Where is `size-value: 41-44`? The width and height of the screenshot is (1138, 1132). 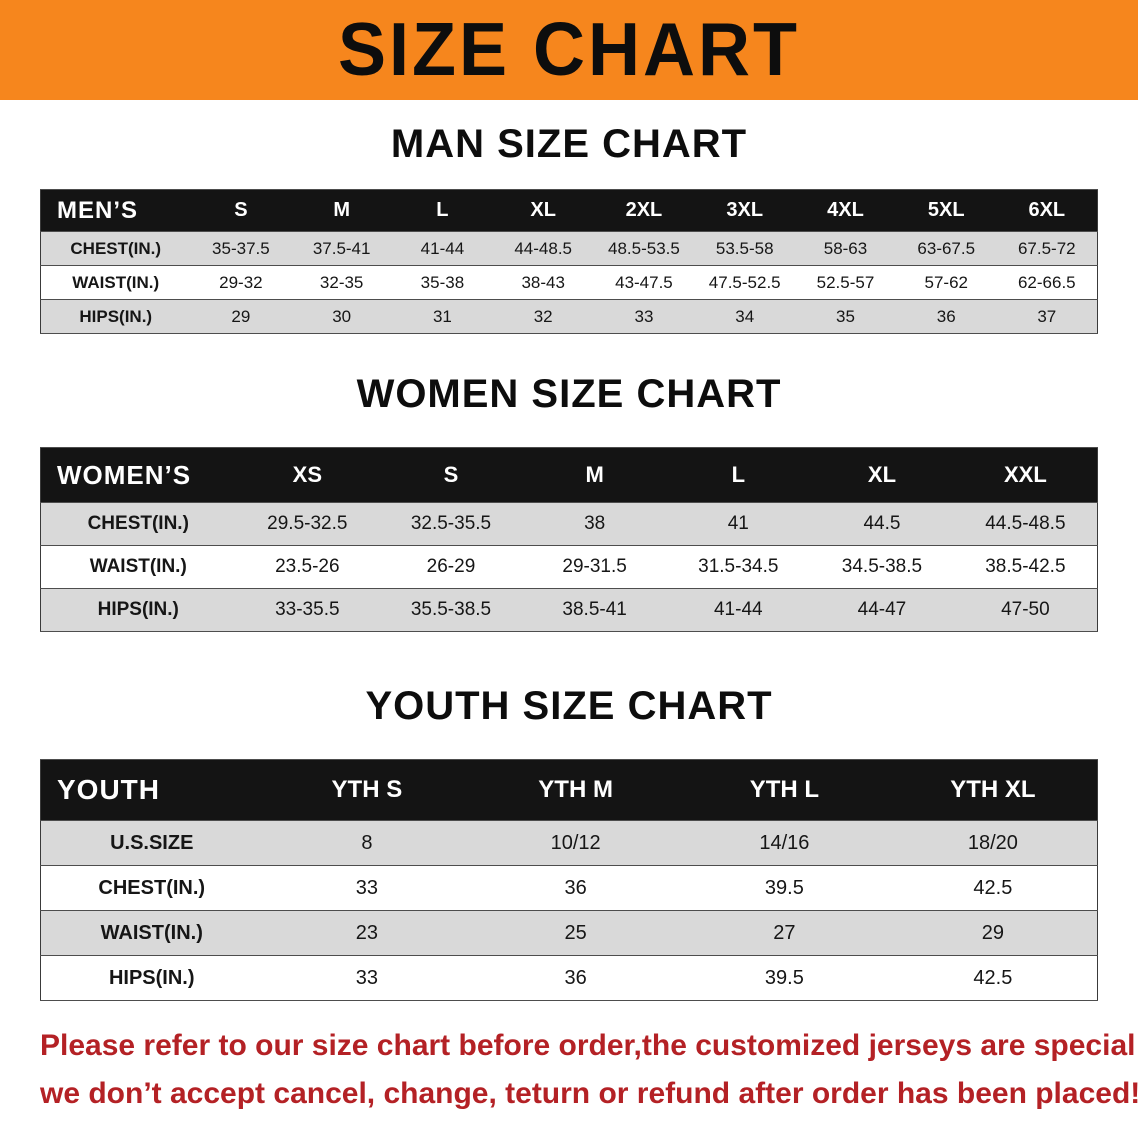
size-value: 41-44 is located at coordinates (442, 248).